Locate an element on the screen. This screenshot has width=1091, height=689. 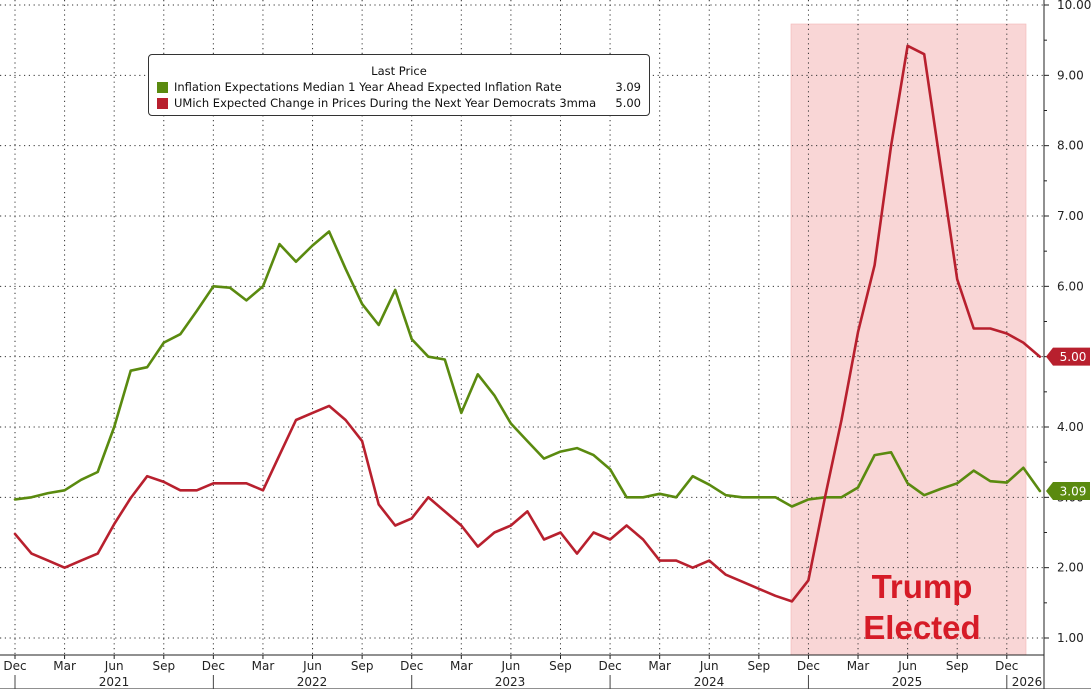
x-year-label: 2021 is located at coordinates (114, 682).